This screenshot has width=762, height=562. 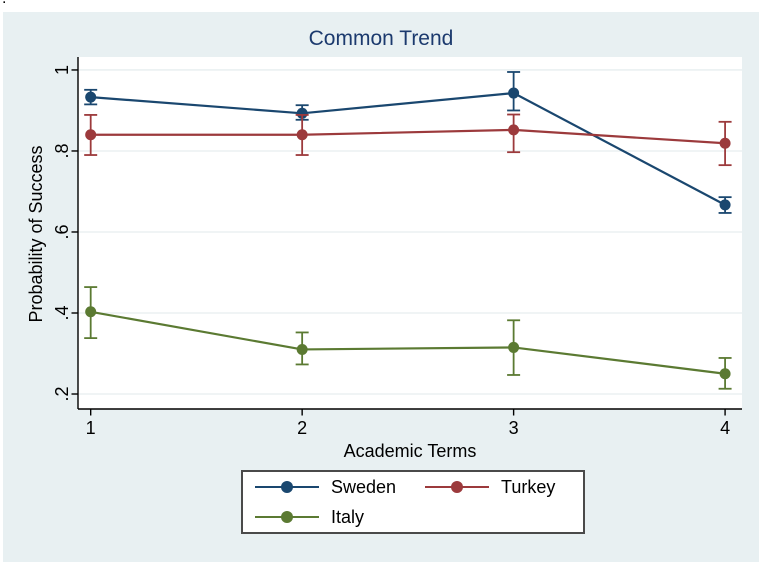 What do you see at coordinates (528, 486) in the screenshot?
I see `legend-label-turkey: Turkey` at bounding box center [528, 486].